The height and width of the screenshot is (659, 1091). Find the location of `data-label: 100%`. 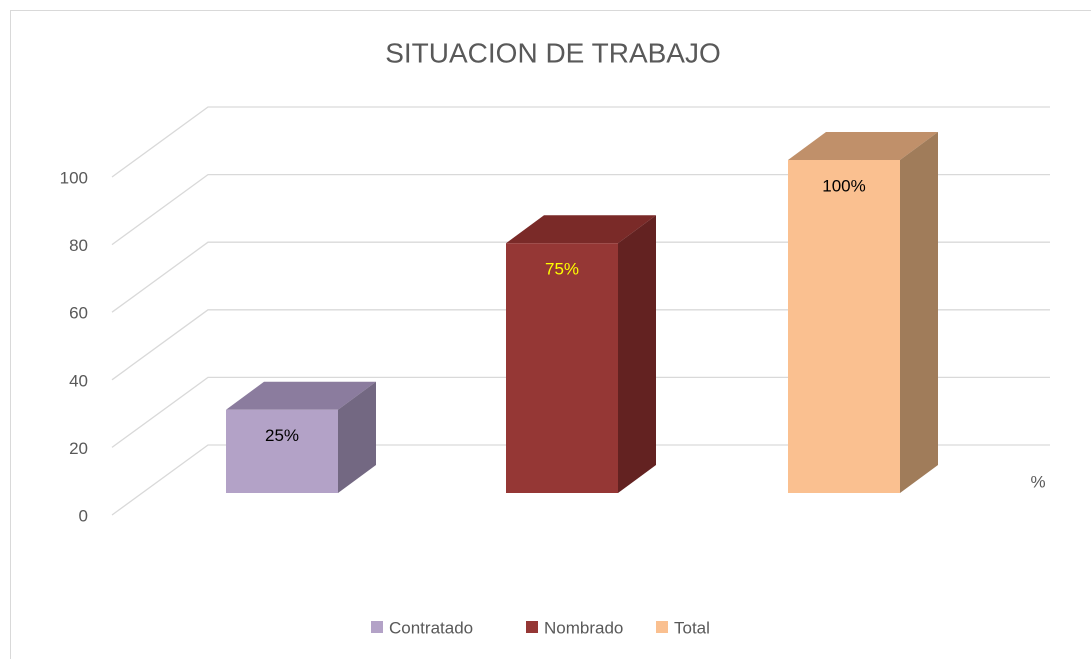

data-label: 100% is located at coordinates (843, 185).